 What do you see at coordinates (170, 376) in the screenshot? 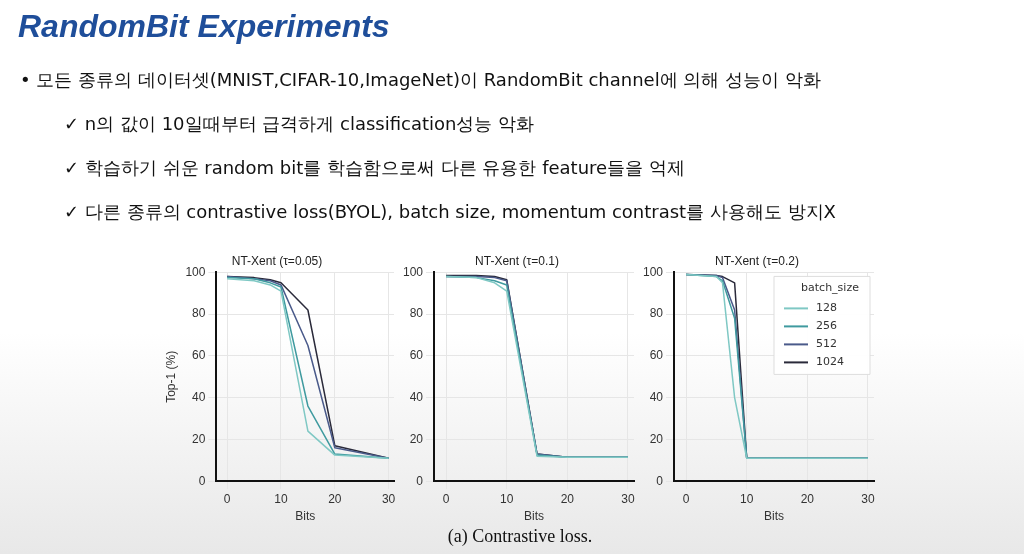
I see `y-axis-title: Top-1 (%)` at bounding box center [170, 376].